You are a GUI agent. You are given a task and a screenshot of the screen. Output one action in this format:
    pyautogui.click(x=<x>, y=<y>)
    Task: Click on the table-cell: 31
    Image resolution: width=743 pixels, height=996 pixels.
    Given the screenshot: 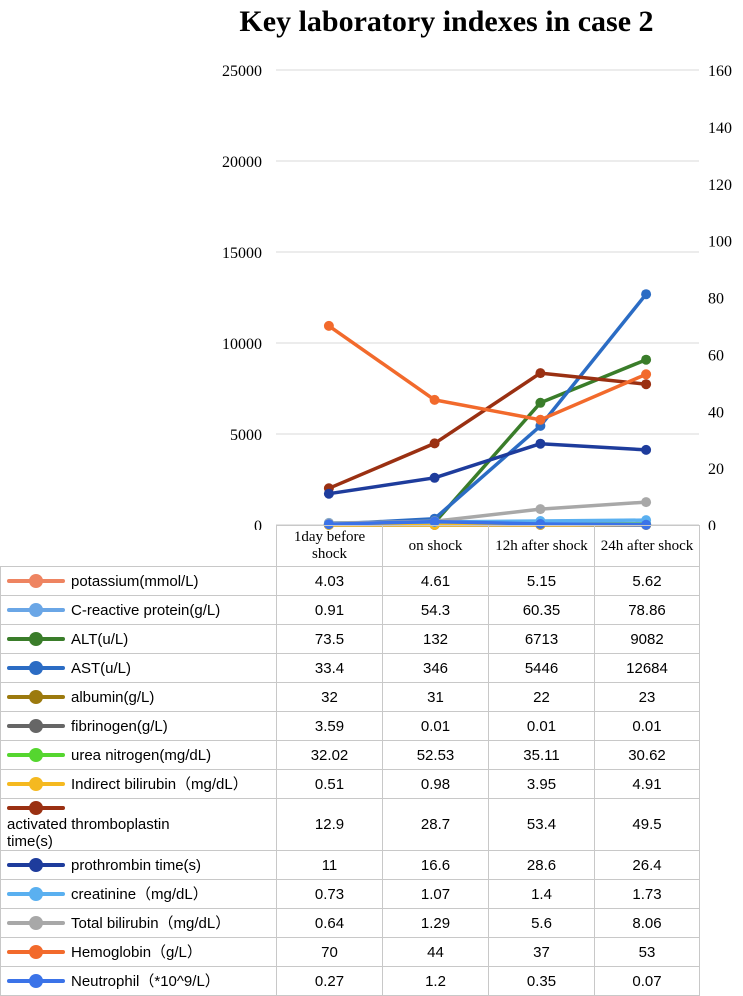 What is the action you would take?
    pyautogui.click(x=435, y=697)
    